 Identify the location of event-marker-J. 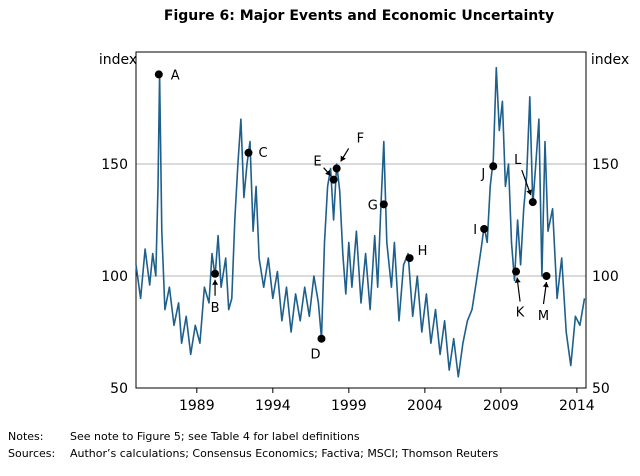
(493, 166).